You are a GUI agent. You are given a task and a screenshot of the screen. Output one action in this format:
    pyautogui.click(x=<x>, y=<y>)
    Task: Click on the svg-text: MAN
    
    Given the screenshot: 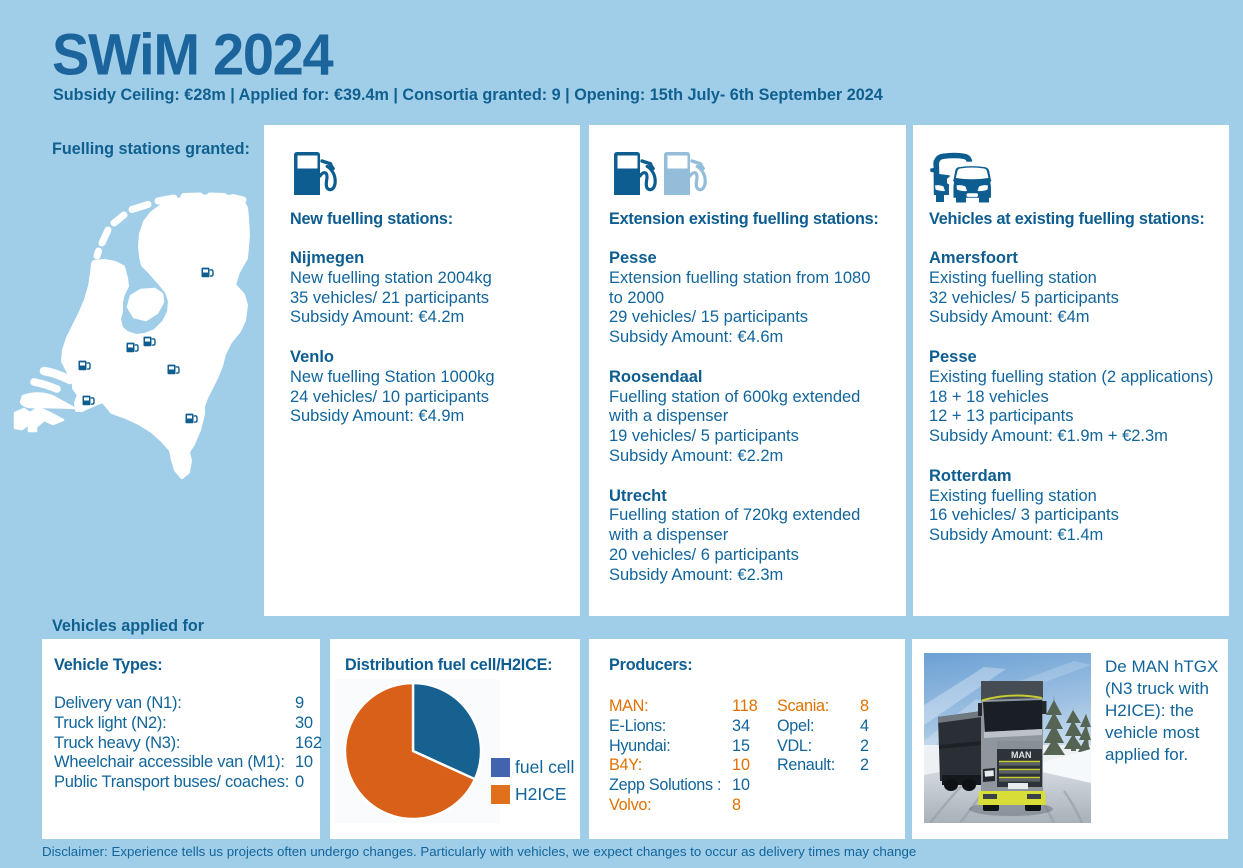 What is the action you would take?
    pyautogui.click(x=1021, y=755)
    